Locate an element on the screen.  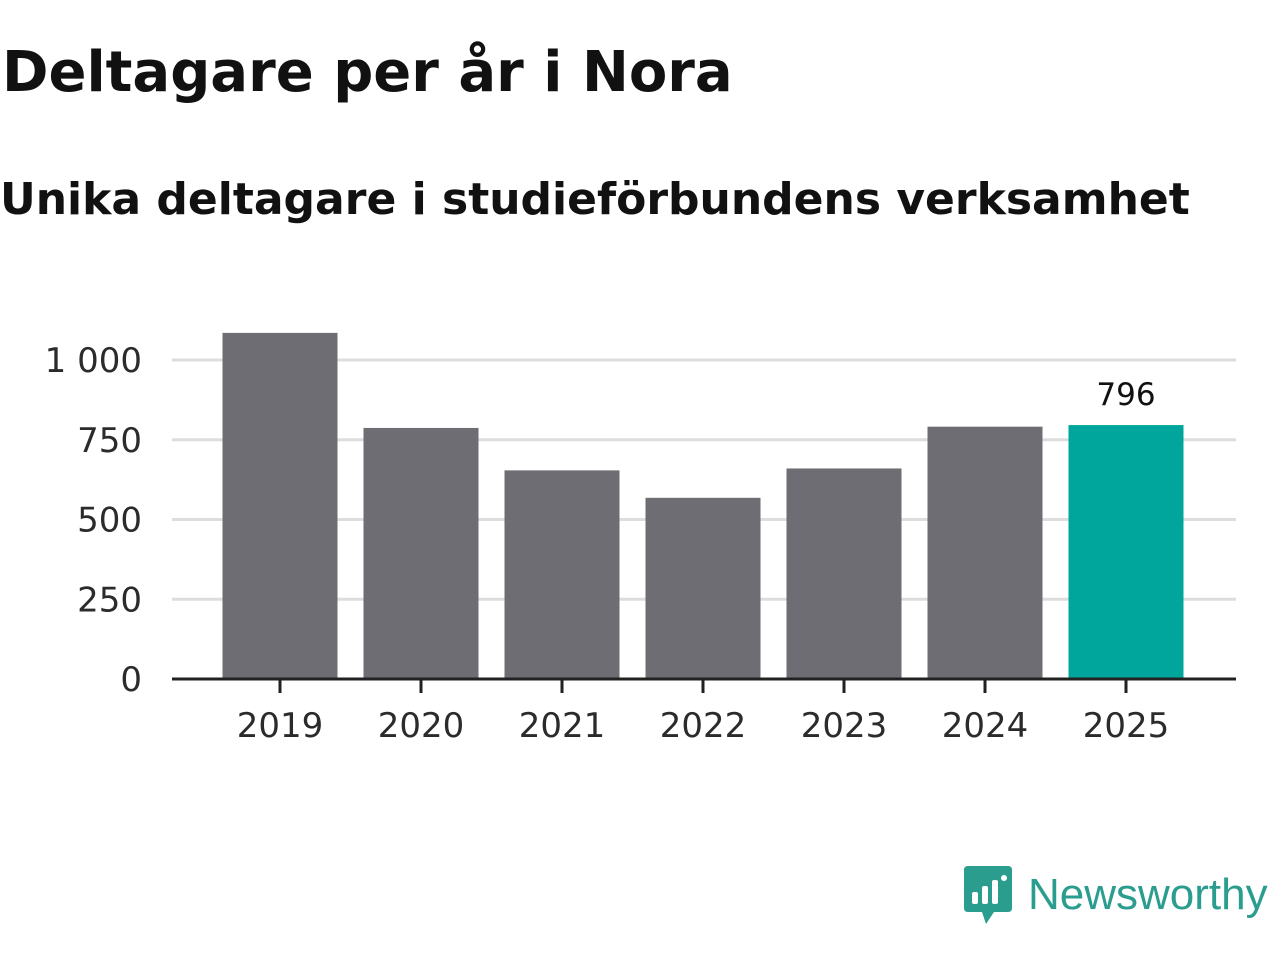
x-tick-label: 2023 is located at coordinates (844, 726).